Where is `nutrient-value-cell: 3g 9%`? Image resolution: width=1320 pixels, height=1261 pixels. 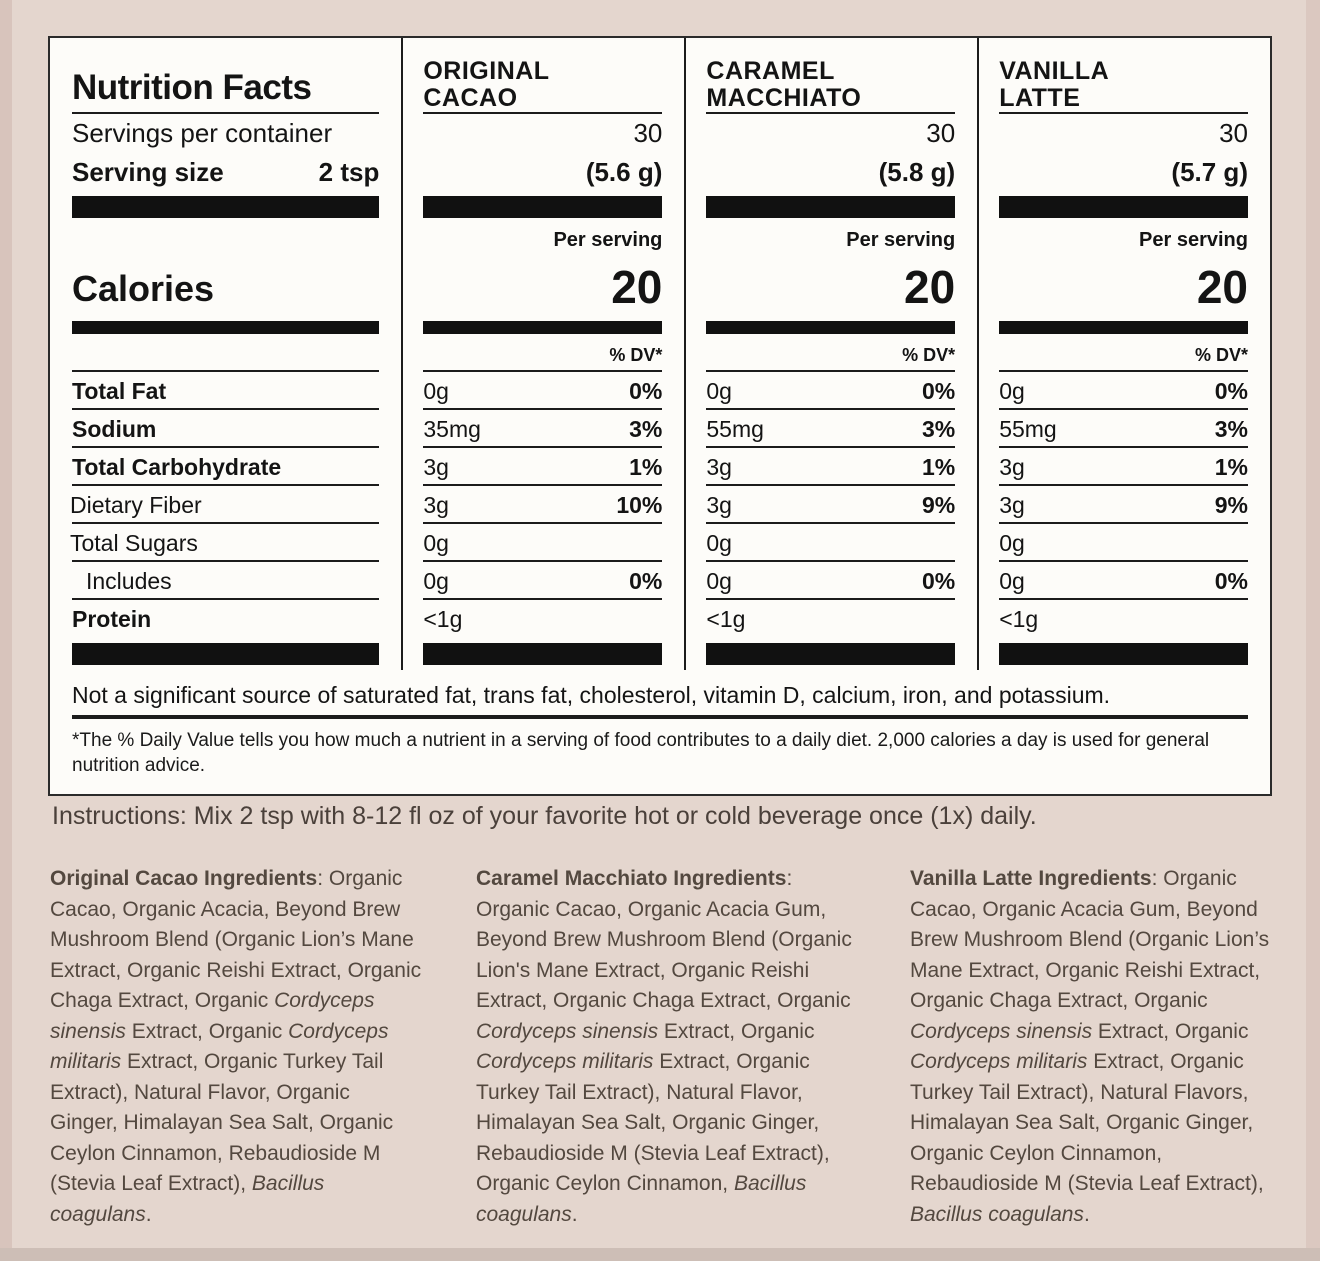
nutrient-value-cell: 3g 9% is located at coordinates (1123, 505).